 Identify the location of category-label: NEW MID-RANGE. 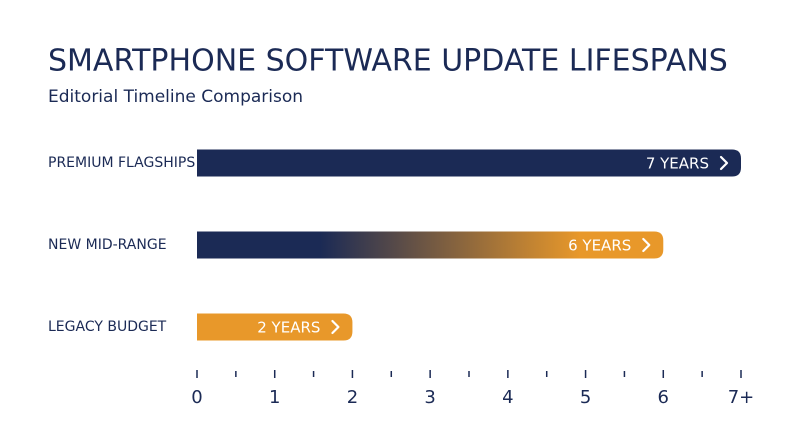
(107, 245).